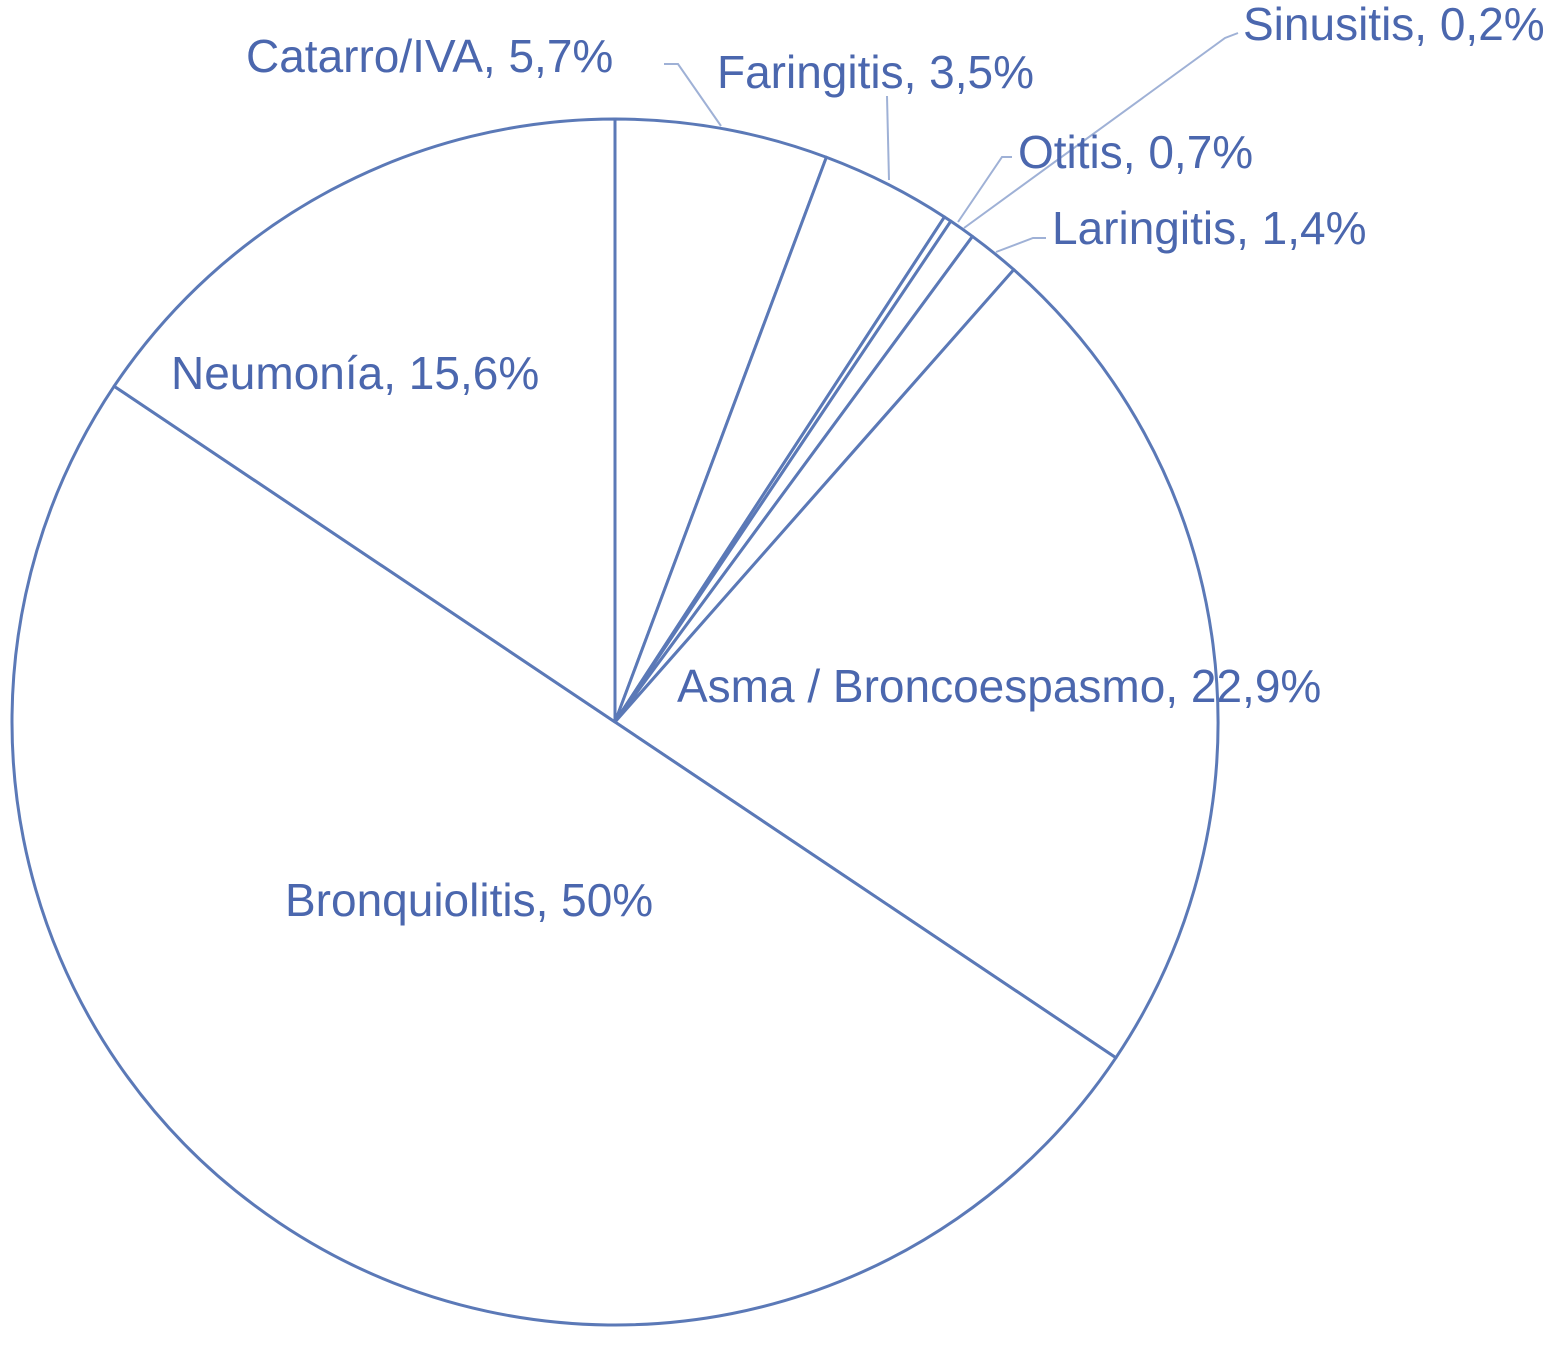  I want to click on slice-label-faringitis: Faringitis, 3,5%, so click(875, 72).